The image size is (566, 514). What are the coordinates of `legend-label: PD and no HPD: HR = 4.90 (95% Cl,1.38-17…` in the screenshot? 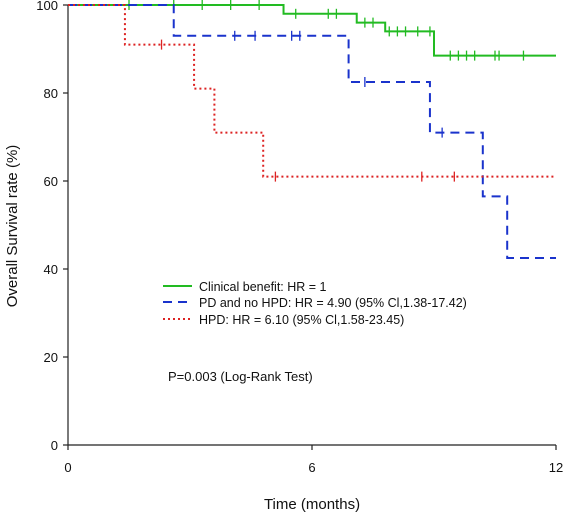 It's located at (333, 303).